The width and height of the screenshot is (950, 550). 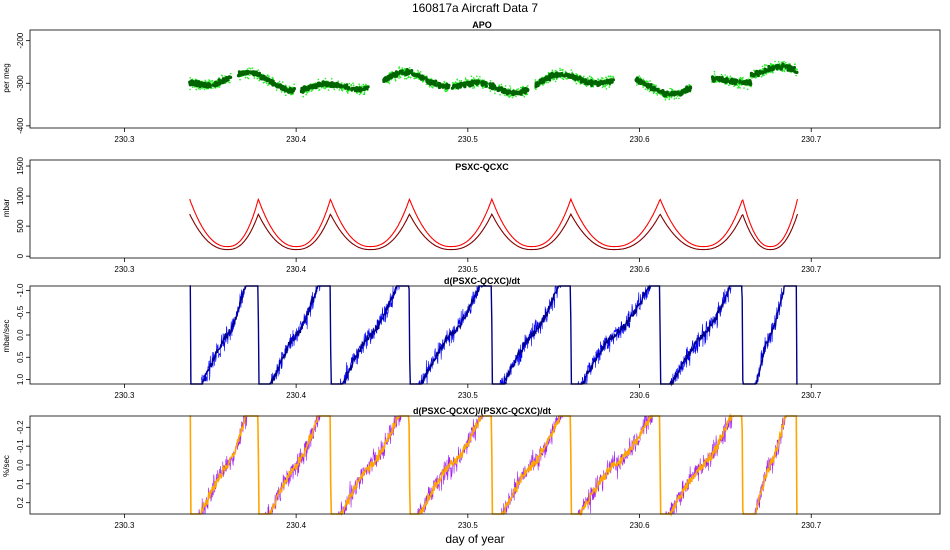 I want to click on figure-title: 160817a Aircraft Data 7, so click(x=475, y=8).